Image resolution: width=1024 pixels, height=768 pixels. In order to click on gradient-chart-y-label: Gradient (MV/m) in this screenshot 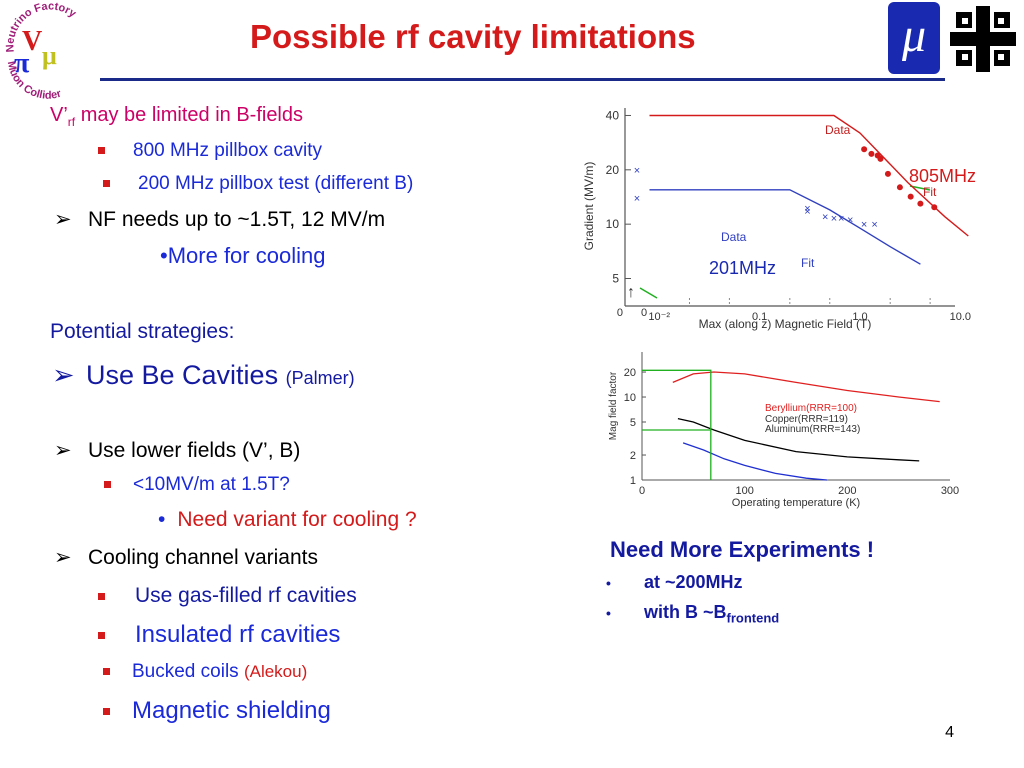, I will do `click(589, 206)`.